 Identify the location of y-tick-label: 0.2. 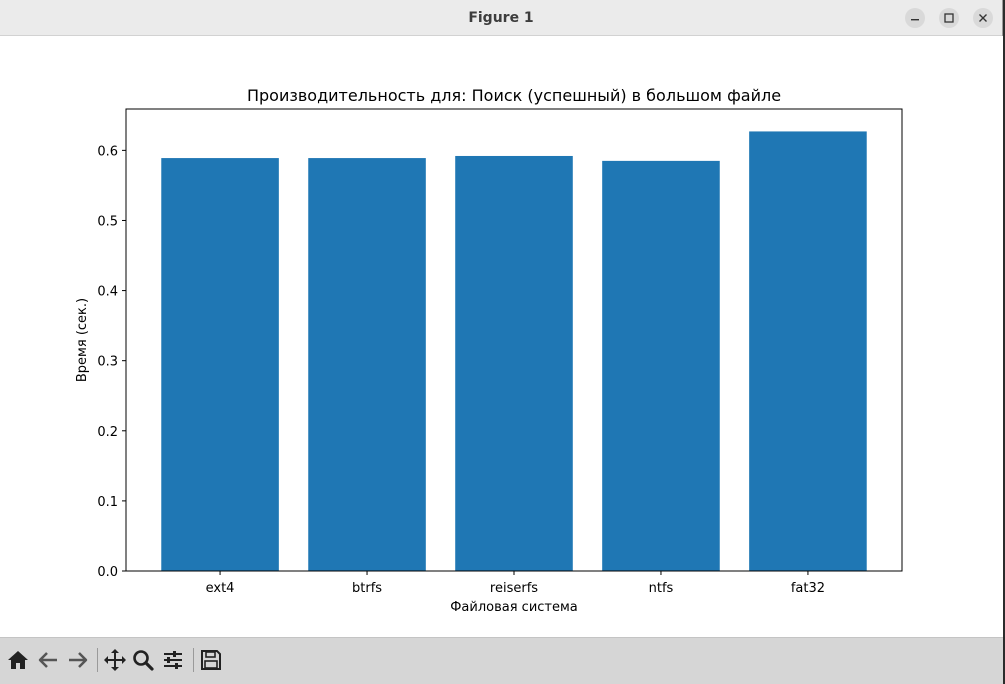
(107, 432).